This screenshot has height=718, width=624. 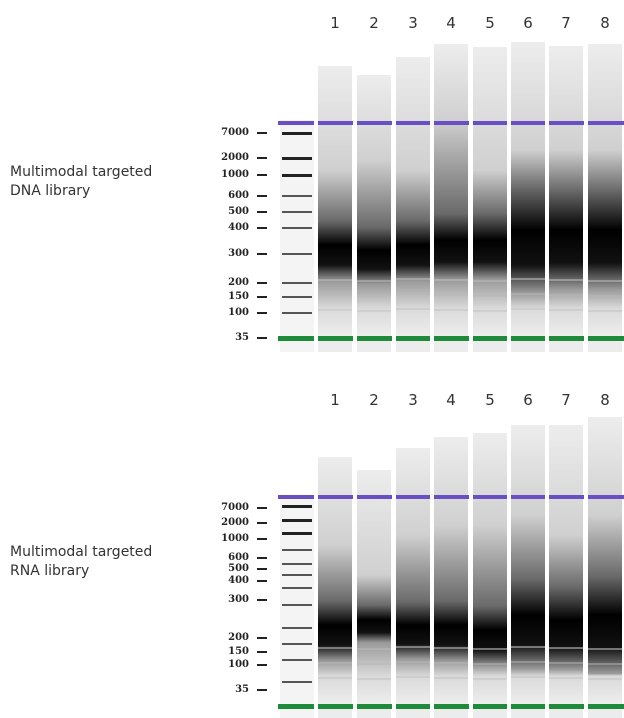 What do you see at coordinates (451, 338) in the screenshot?
I see `lower-marker-line` at bounding box center [451, 338].